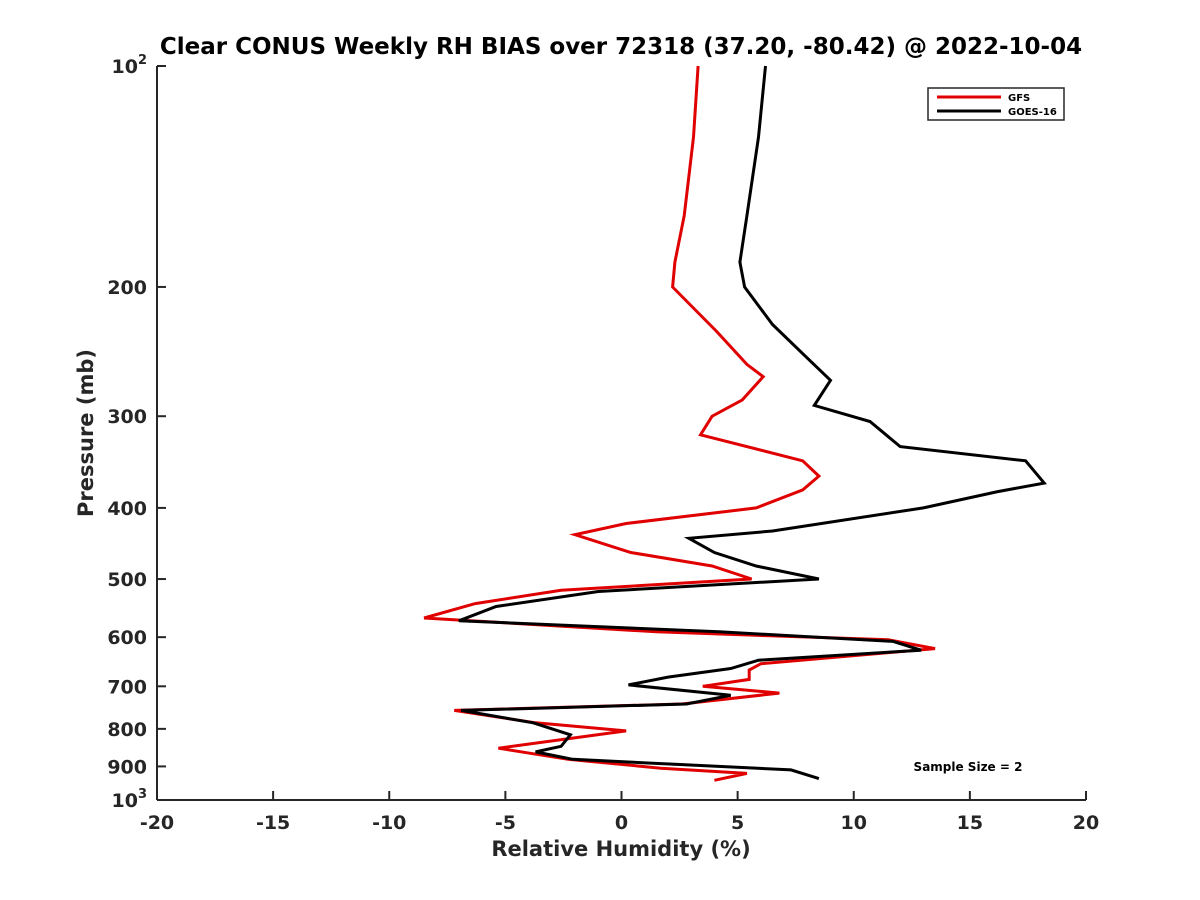 The height and width of the screenshot is (900, 1200). Describe the element at coordinates (136, 432) in the screenshot. I see `y-ticks: 102 200 300 400 500 600 700 800 900 103` at that location.